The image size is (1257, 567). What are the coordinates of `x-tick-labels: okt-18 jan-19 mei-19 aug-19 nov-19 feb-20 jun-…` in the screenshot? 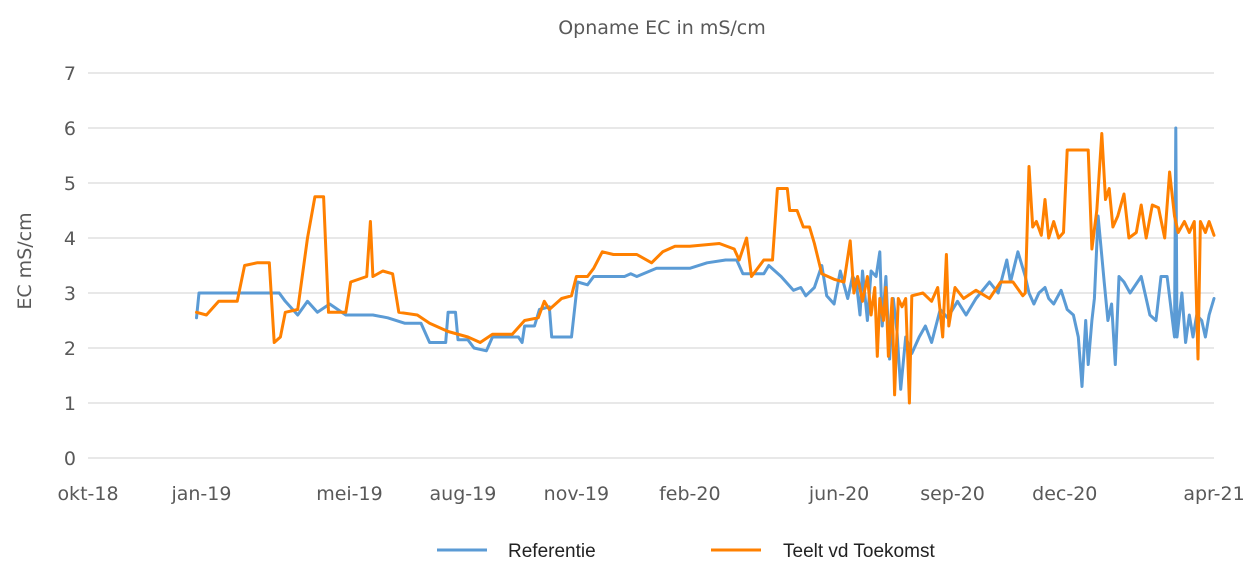 It's located at (650, 494).